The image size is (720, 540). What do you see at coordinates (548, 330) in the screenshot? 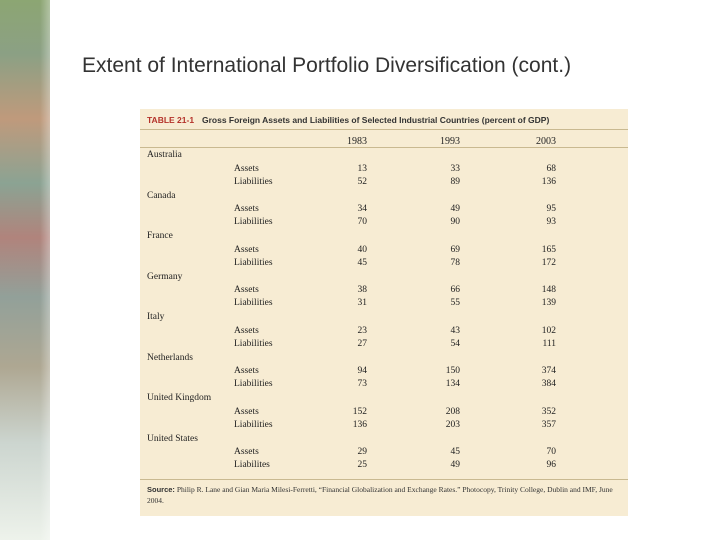
I see `table-cell-value: 102` at bounding box center [548, 330].